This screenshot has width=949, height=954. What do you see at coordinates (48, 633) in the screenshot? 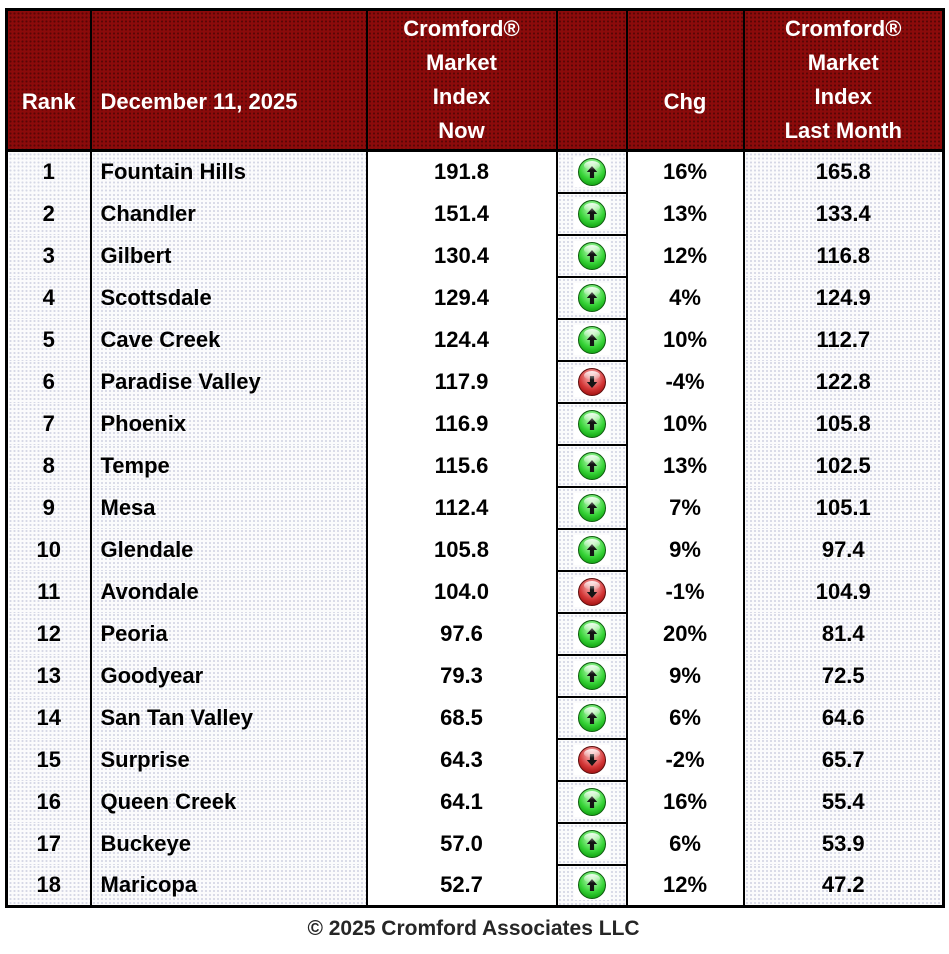
I see `rank-cell: 12` at bounding box center [48, 633].